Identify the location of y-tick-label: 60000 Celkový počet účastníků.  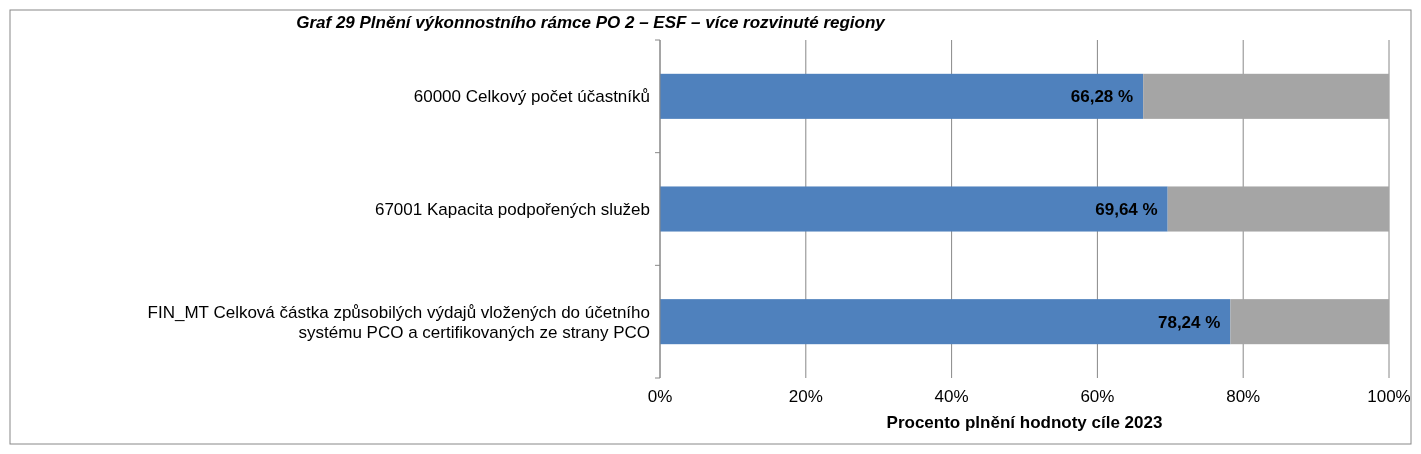
(531, 97).